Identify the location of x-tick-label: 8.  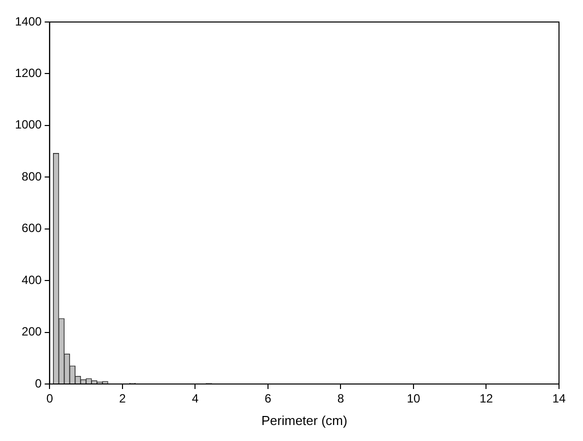
(340, 399).